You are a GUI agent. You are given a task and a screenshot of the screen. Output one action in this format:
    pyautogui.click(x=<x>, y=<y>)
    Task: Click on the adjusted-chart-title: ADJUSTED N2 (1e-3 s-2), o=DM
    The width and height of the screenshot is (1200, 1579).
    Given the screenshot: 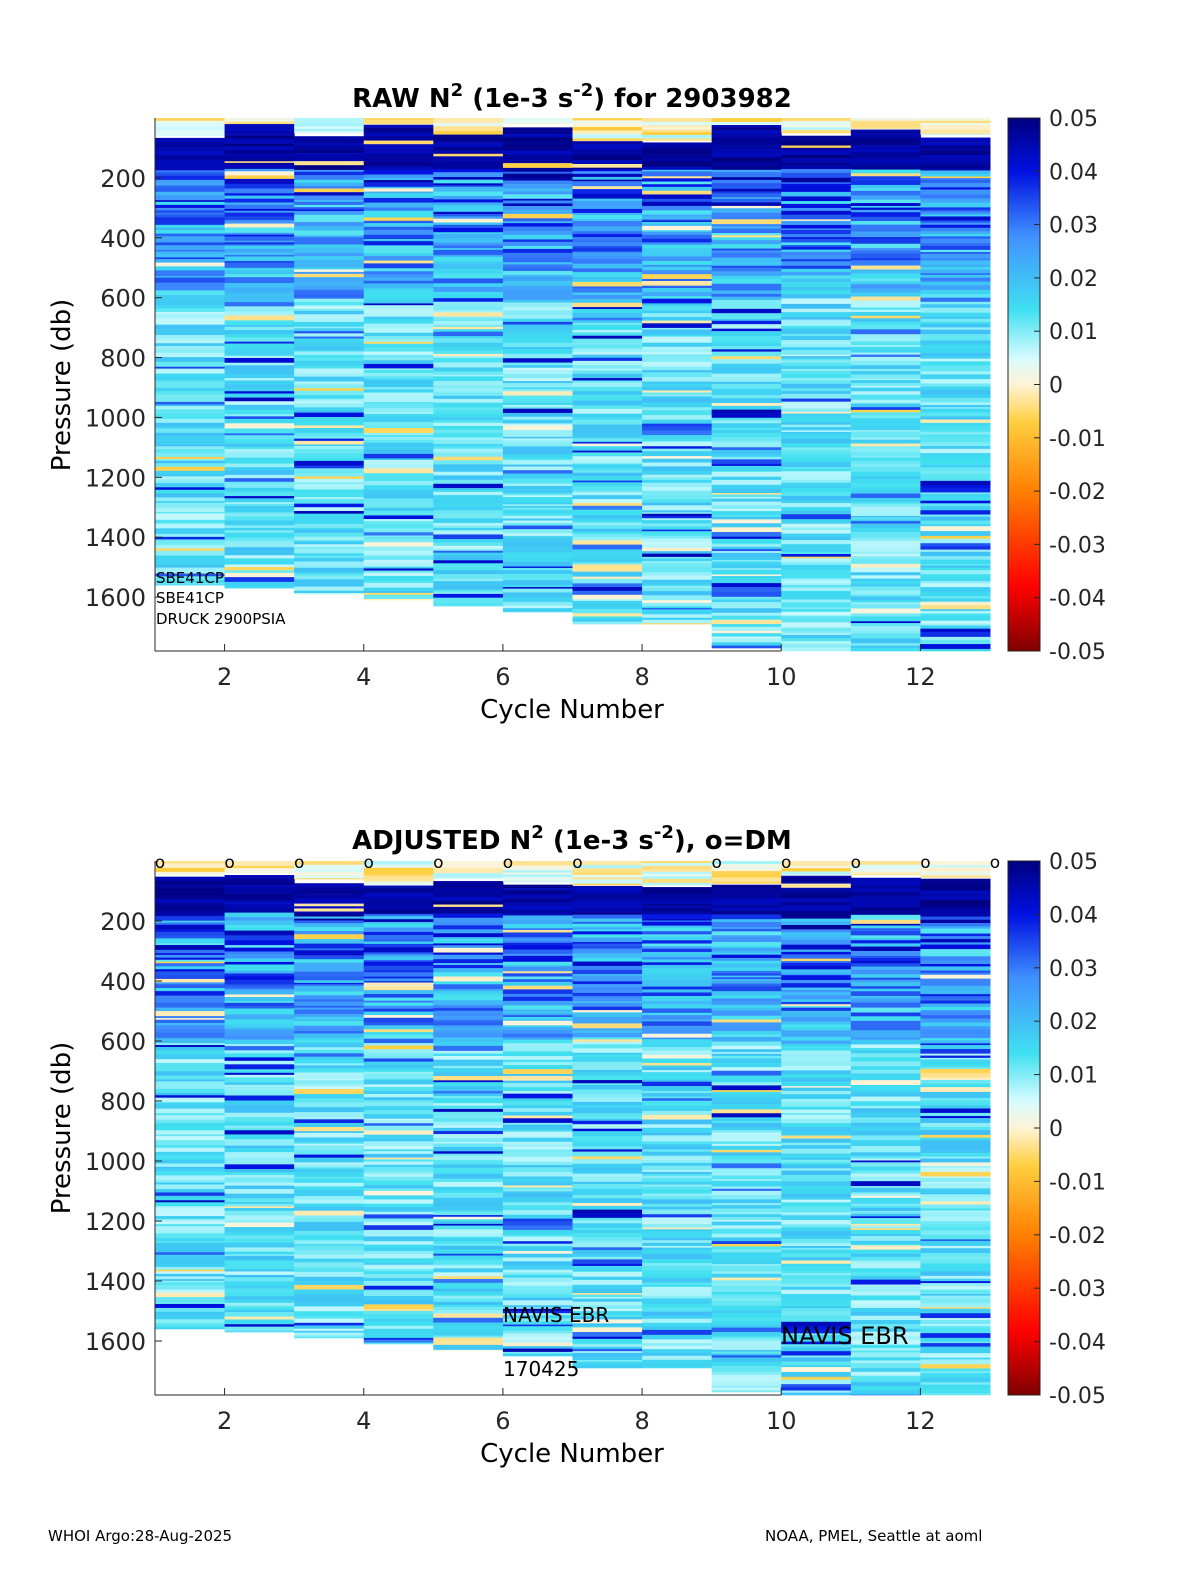 What is the action you would take?
    pyautogui.click(x=572, y=839)
    